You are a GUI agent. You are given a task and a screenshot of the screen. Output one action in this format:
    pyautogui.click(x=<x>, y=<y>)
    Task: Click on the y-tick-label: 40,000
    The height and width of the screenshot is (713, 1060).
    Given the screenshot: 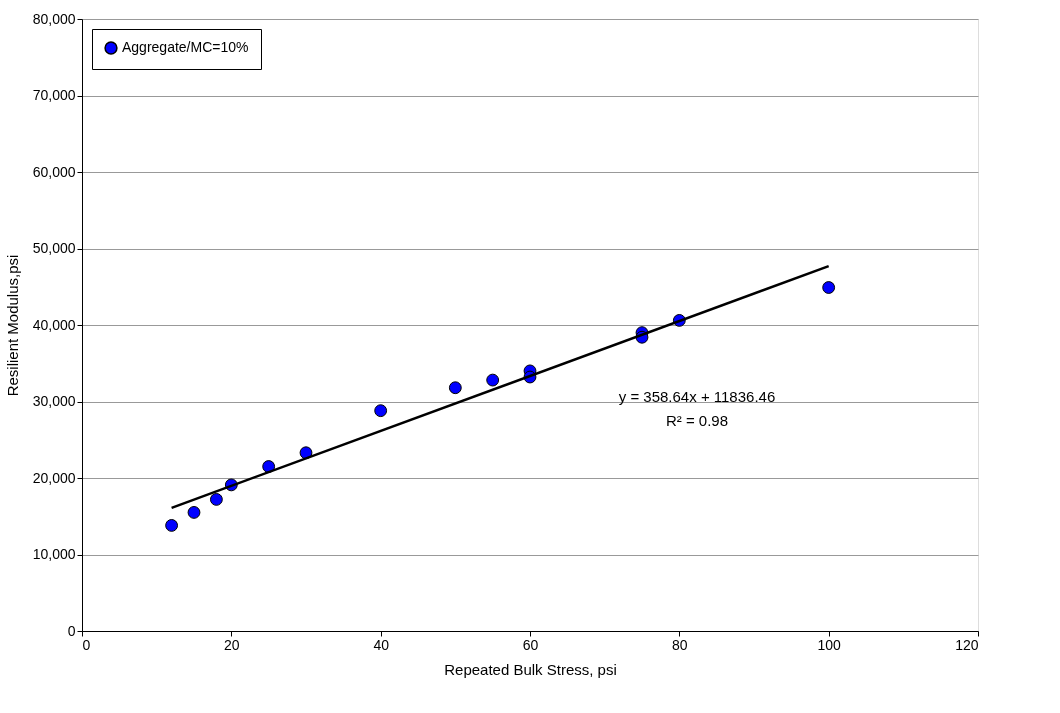 What is the action you would take?
    pyautogui.click(x=54, y=324)
    